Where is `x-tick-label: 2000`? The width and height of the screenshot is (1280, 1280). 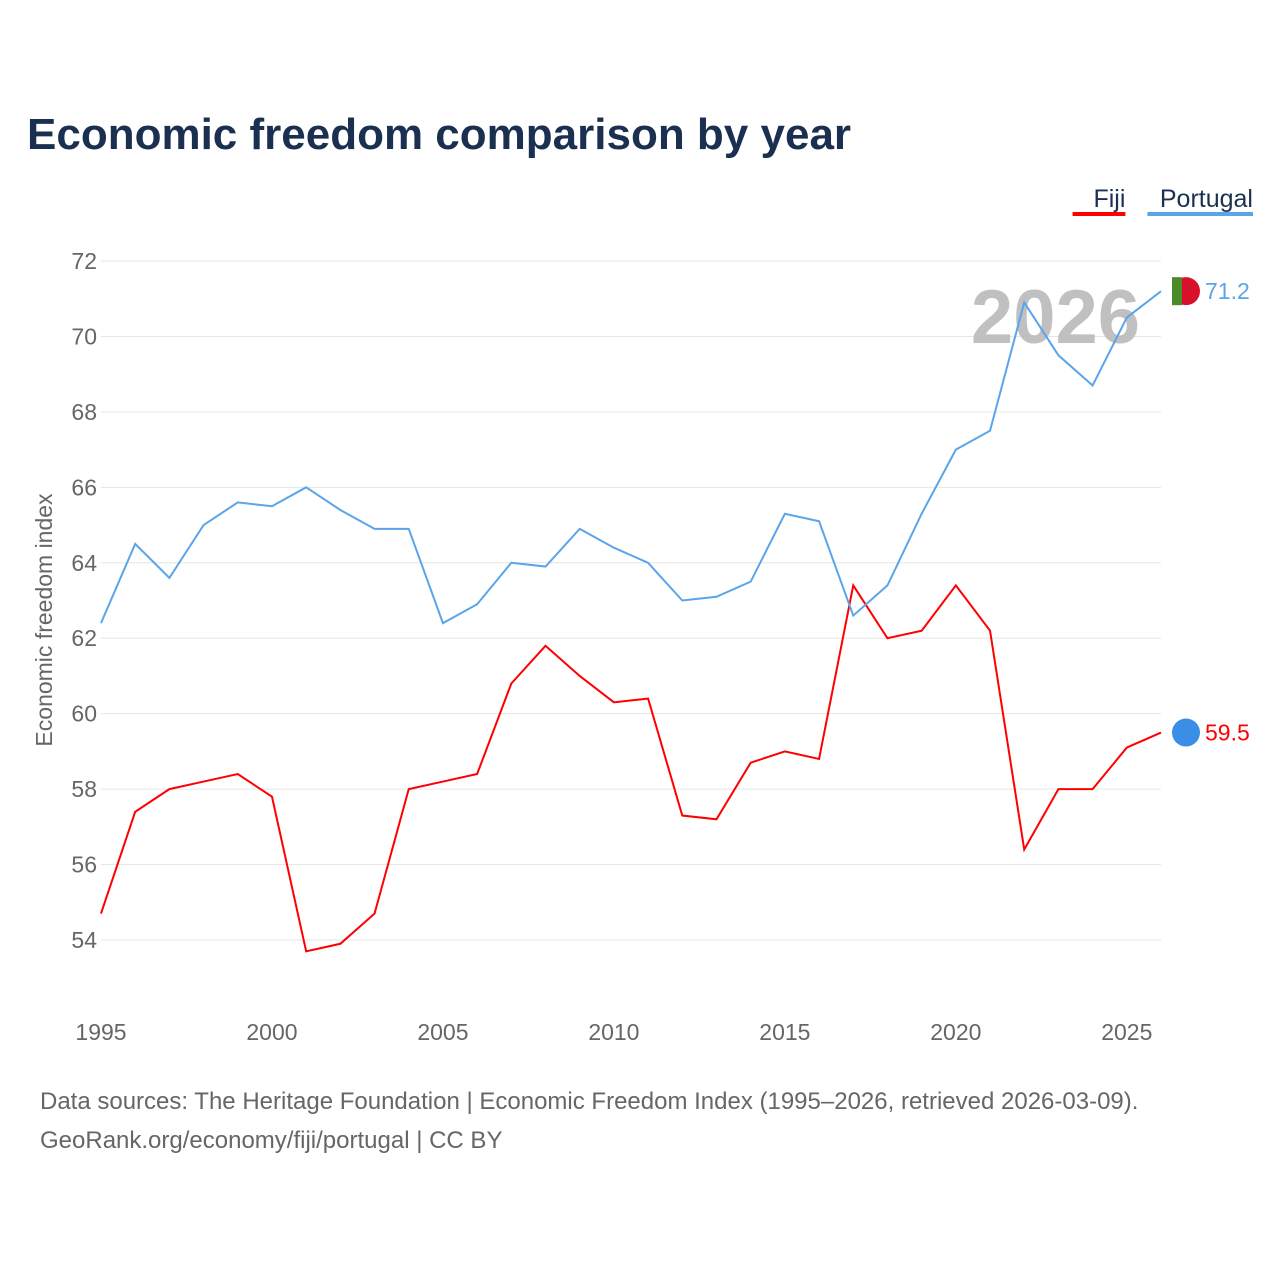 x-tick-label: 2000 is located at coordinates (271, 1032).